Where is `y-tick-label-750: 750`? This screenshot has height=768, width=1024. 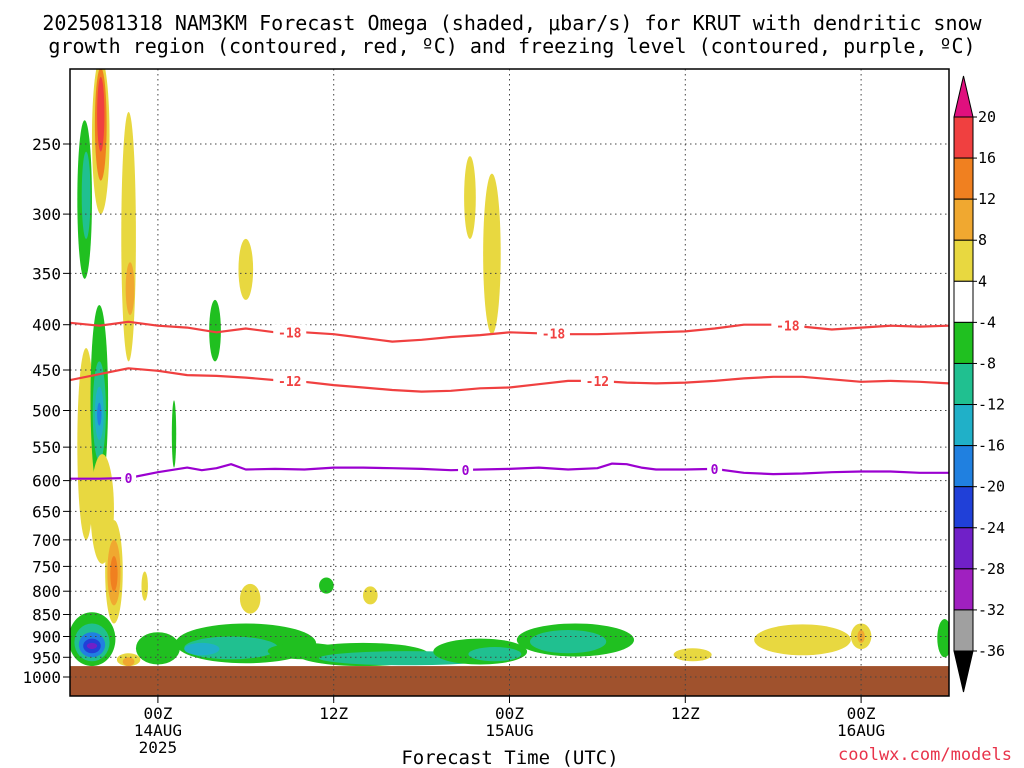 y-tick-label-750: 750 is located at coordinates (46, 566).